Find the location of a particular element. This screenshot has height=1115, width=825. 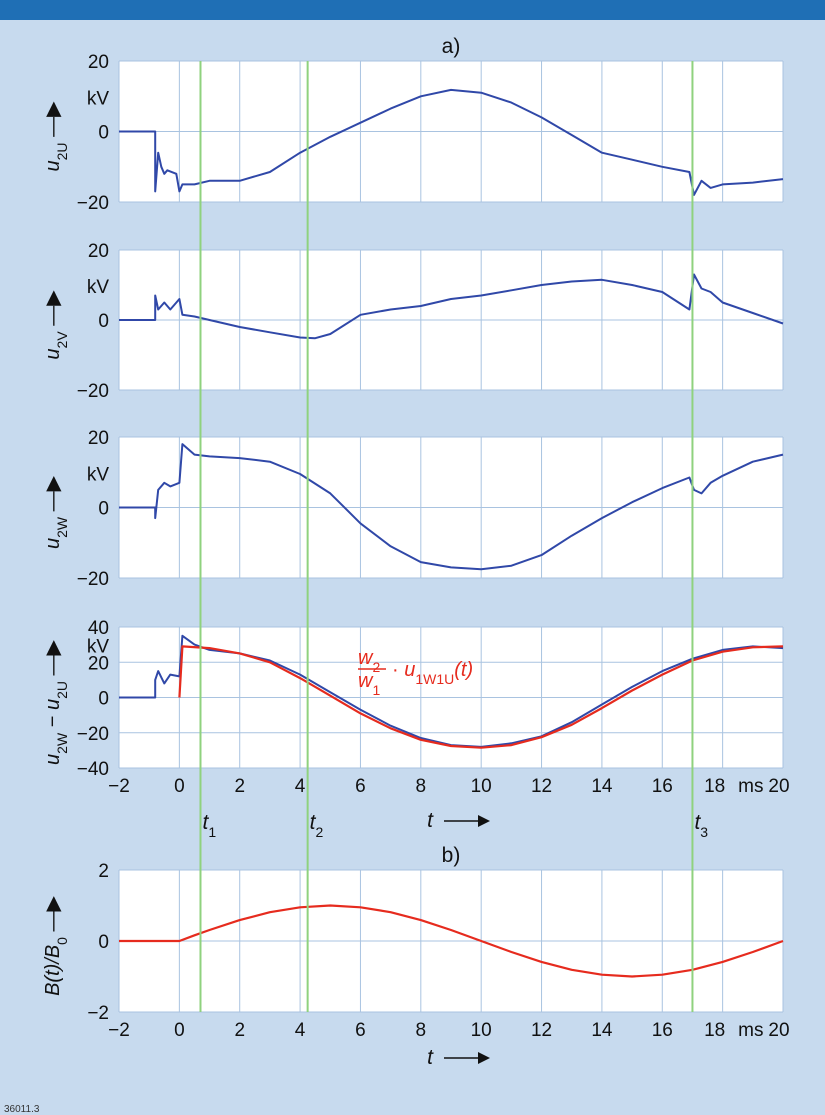

marker-label-t3: t3 is located at coordinates (701, 825).